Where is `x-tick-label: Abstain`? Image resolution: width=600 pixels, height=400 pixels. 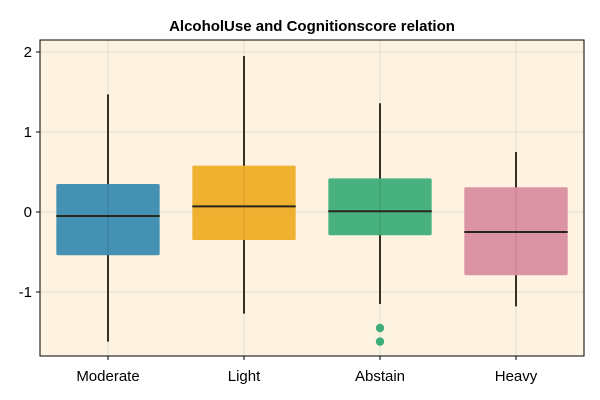
x-tick-label: Abstain is located at coordinates (380, 376).